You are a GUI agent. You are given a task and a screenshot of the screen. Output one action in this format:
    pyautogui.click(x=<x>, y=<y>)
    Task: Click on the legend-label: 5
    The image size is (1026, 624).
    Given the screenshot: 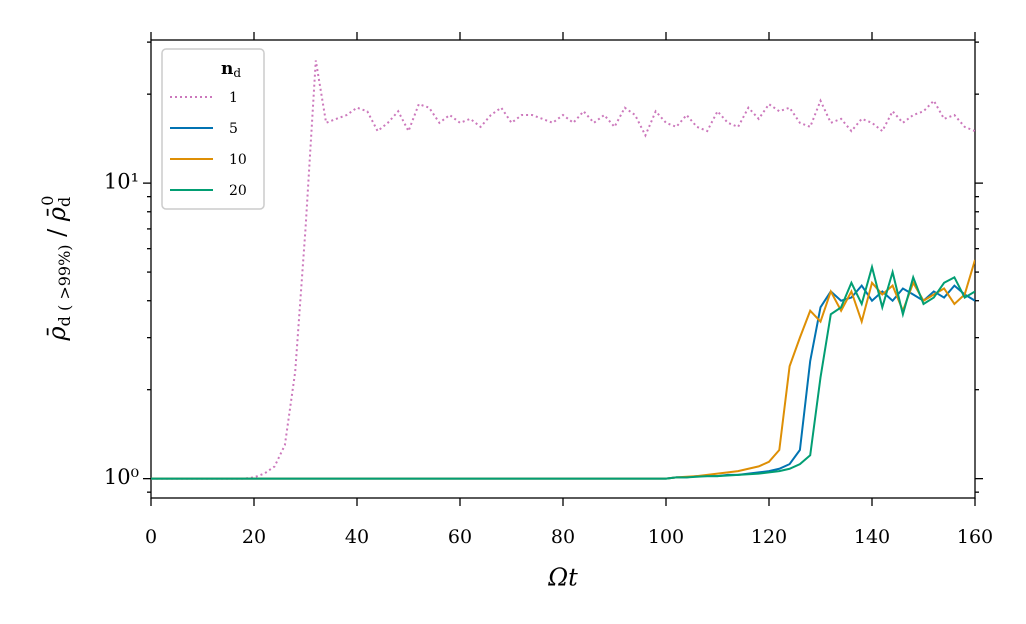 What is the action you would take?
    pyautogui.click(x=233, y=129)
    